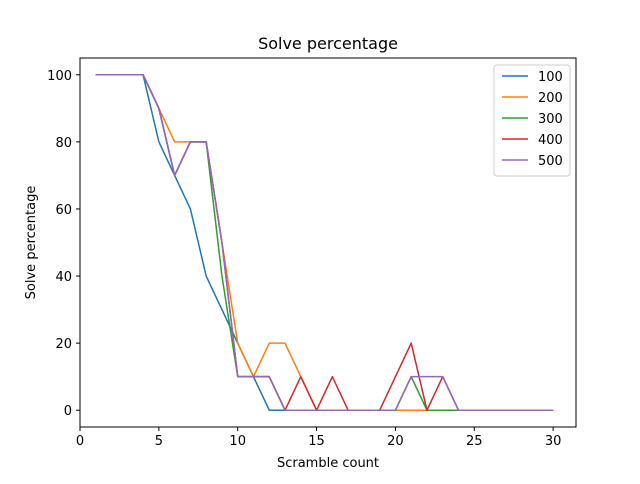  What do you see at coordinates (328, 43) in the screenshot?
I see `chart-title: Solve percentage` at bounding box center [328, 43].